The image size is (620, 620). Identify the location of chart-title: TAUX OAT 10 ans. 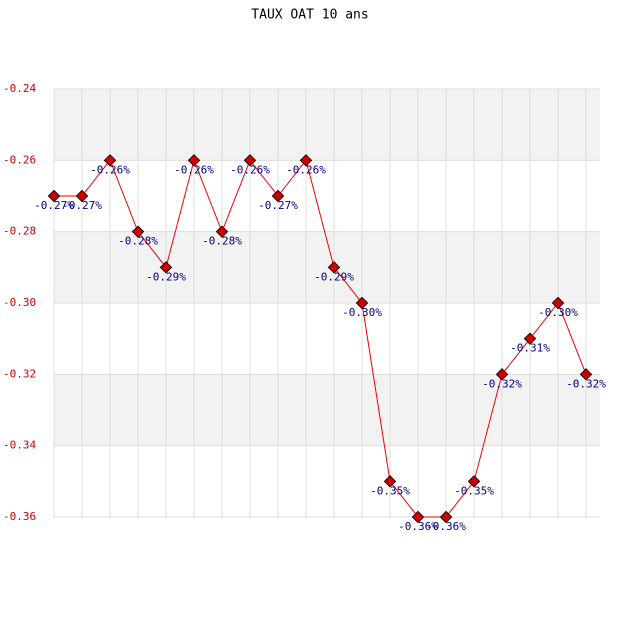
(309, 15).